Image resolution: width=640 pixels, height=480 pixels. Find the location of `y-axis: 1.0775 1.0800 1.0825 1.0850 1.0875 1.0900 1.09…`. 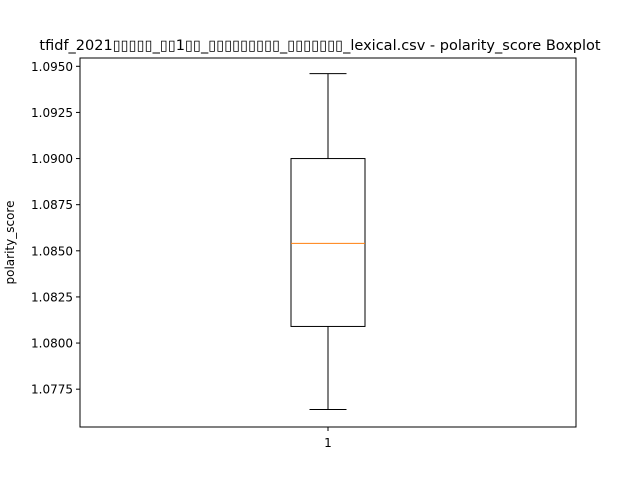

y-axis: 1.0775 1.0800 1.0825 1.0850 1.0875 1.0900 1.09… is located at coordinates (55, 228).